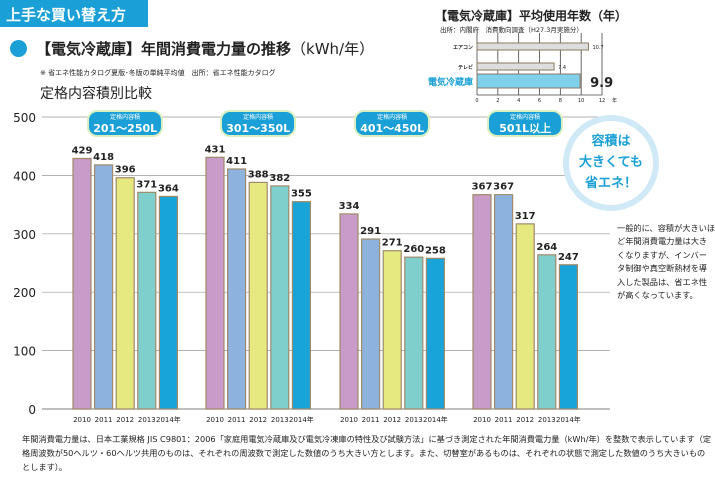  I want to click on bar-value-label: 258, so click(435, 250).